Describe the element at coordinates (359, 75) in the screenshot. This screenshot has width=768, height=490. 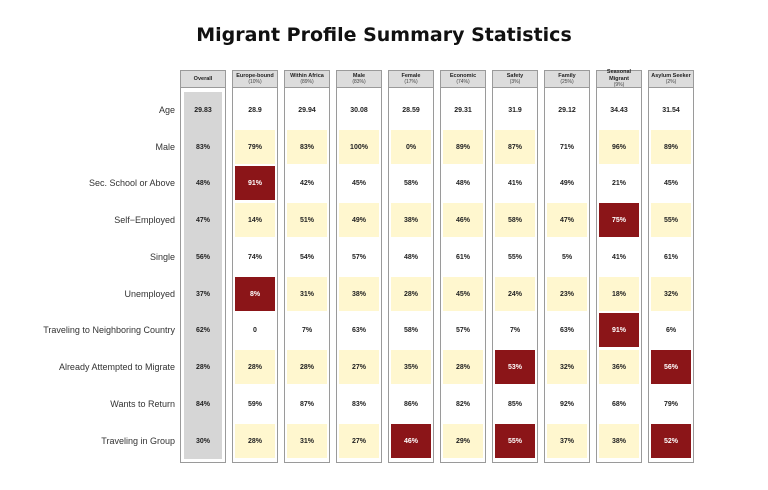
I see `column-header-name: Male` at that location.